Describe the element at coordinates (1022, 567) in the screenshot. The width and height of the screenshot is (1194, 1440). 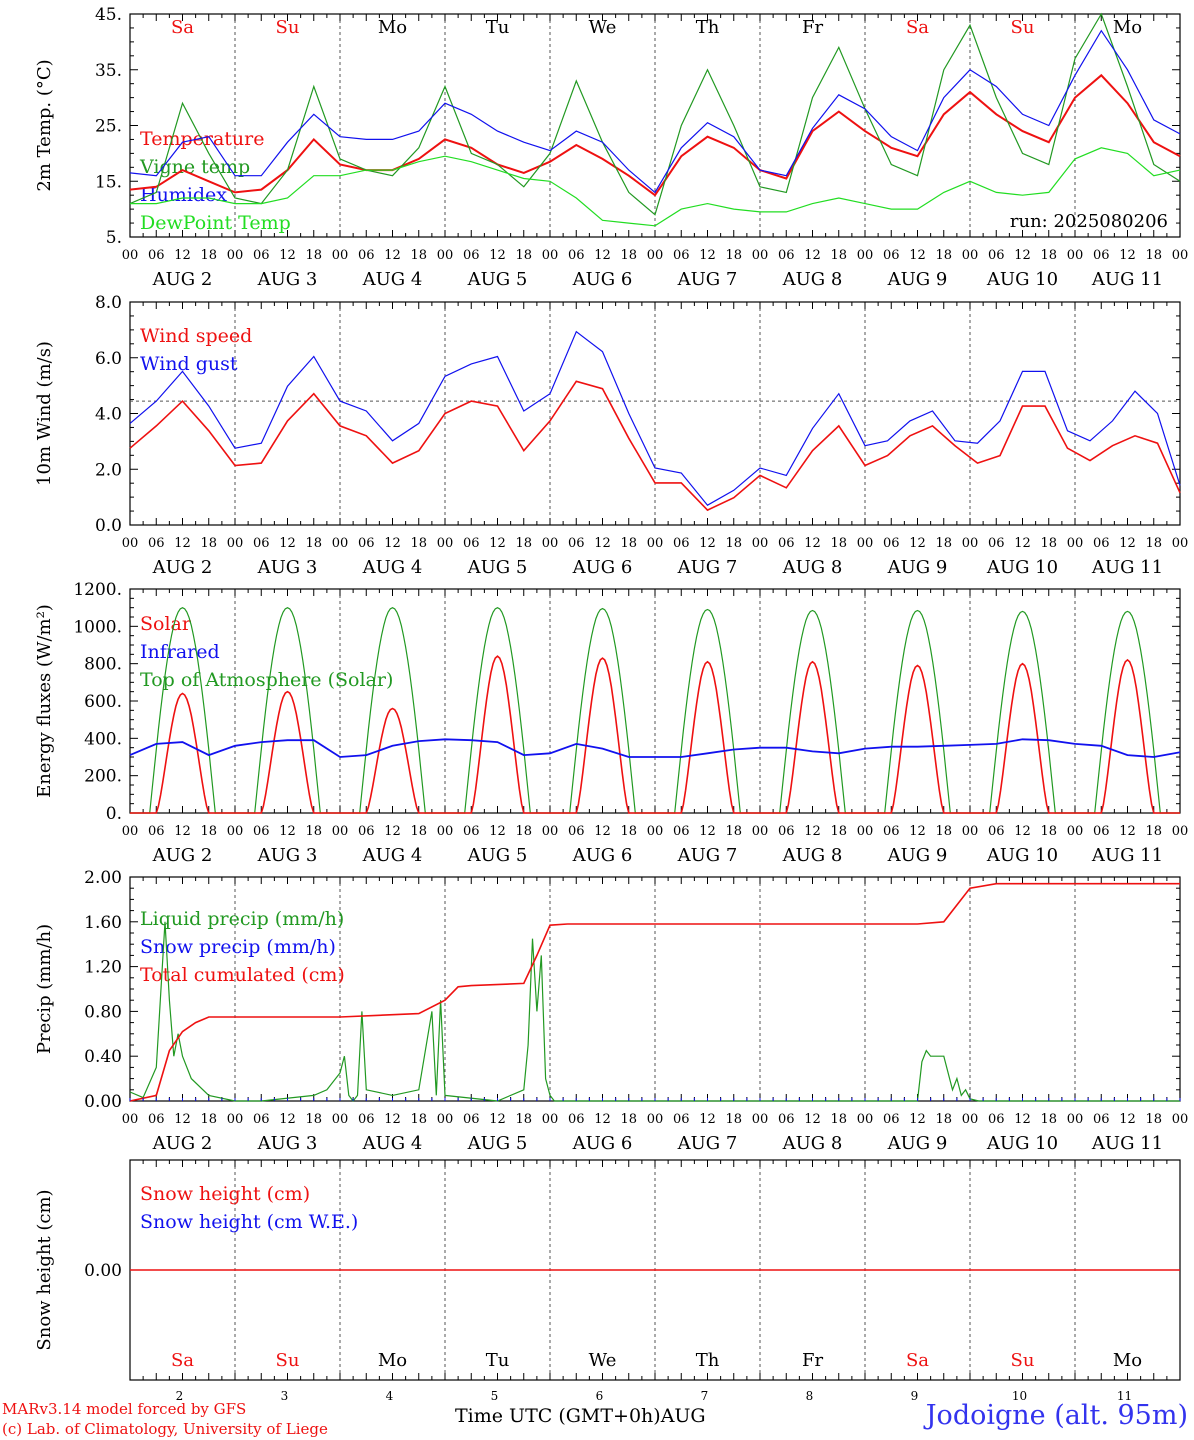
I see `date-label: AUG 10` at that location.